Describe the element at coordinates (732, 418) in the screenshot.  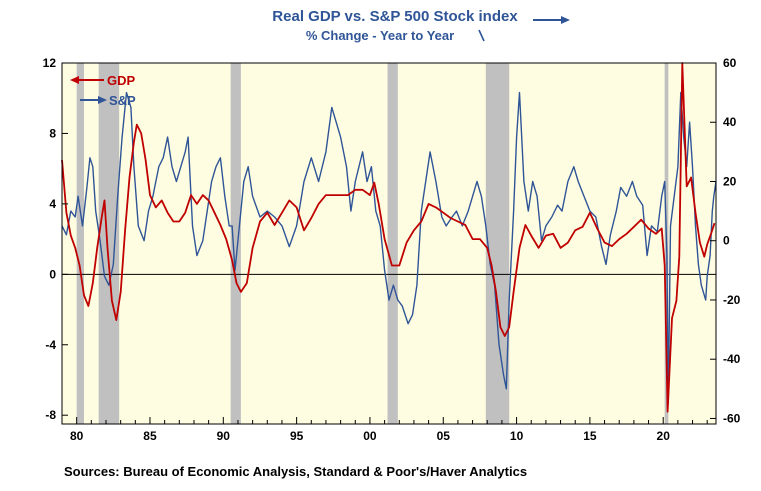
I see `right-tick-label: -60` at that location.